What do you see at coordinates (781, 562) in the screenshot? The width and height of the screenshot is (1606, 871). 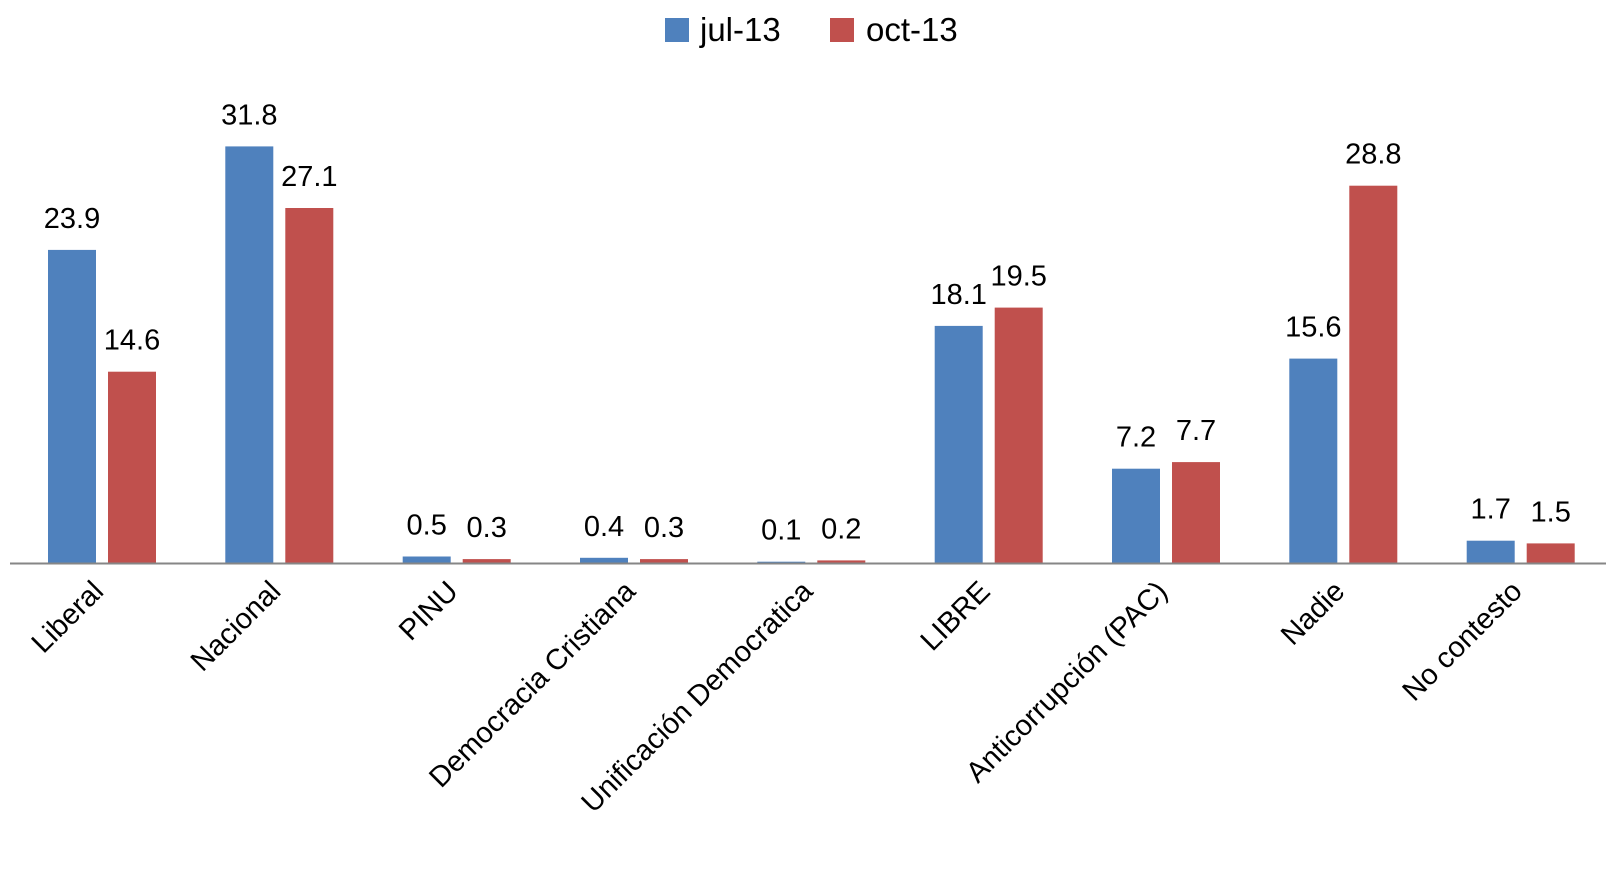 I see `bar-jul-13-unificacion-democratica` at bounding box center [781, 562].